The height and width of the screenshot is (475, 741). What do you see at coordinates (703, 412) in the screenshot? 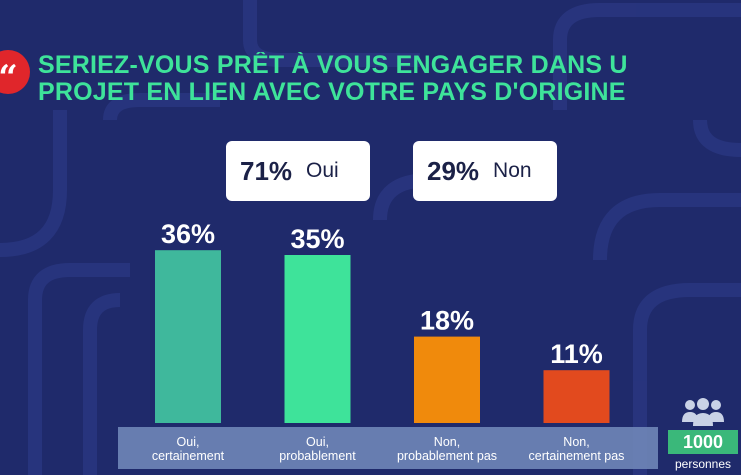
I see `people-icon` at bounding box center [703, 412].